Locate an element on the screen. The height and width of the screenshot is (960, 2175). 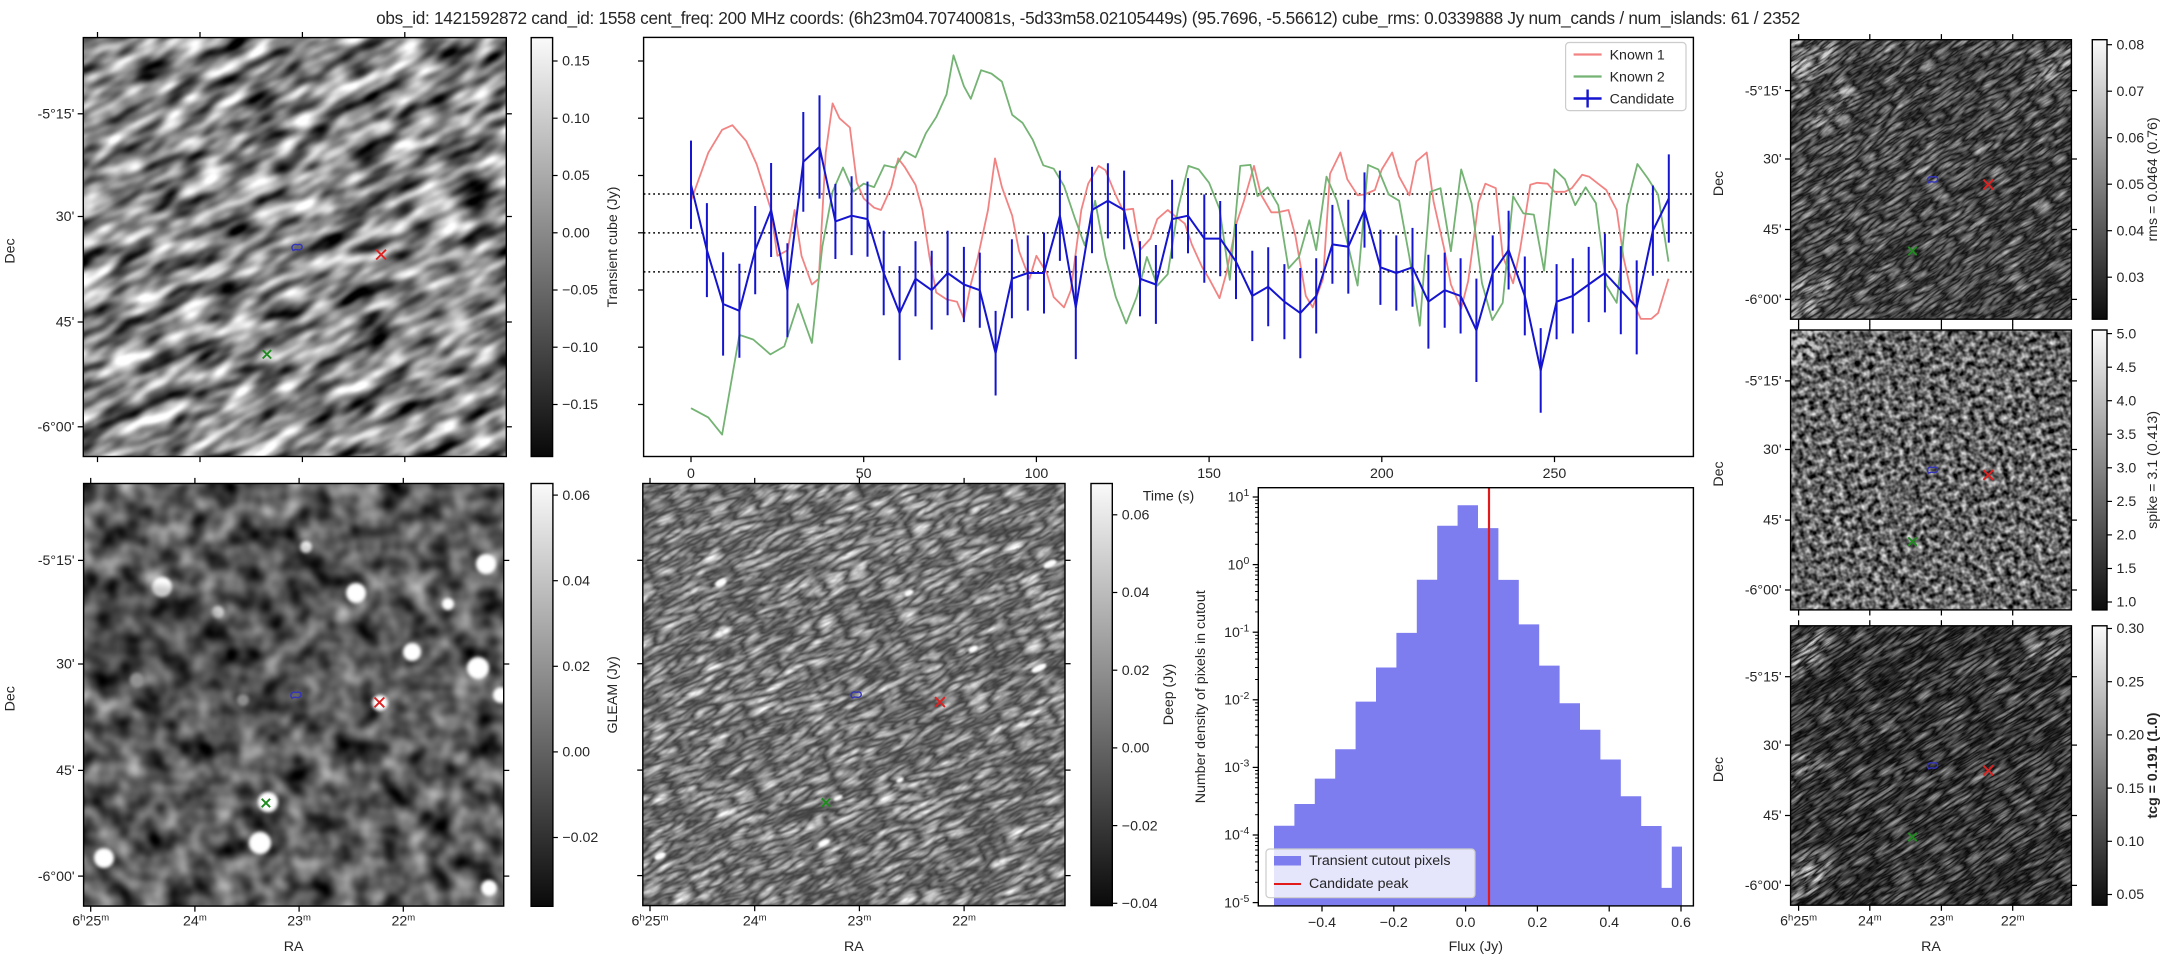
svg-text: 250 is located at coordinates (1555, 474).